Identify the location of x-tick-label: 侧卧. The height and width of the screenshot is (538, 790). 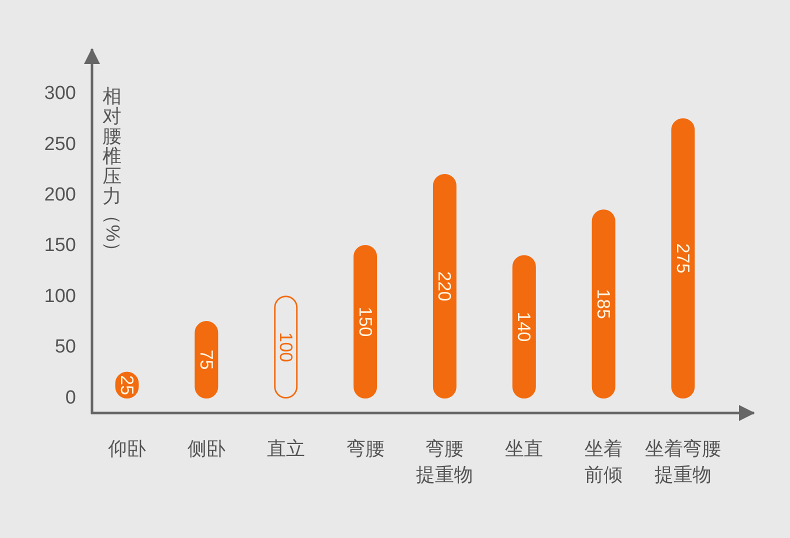
(206, 449).